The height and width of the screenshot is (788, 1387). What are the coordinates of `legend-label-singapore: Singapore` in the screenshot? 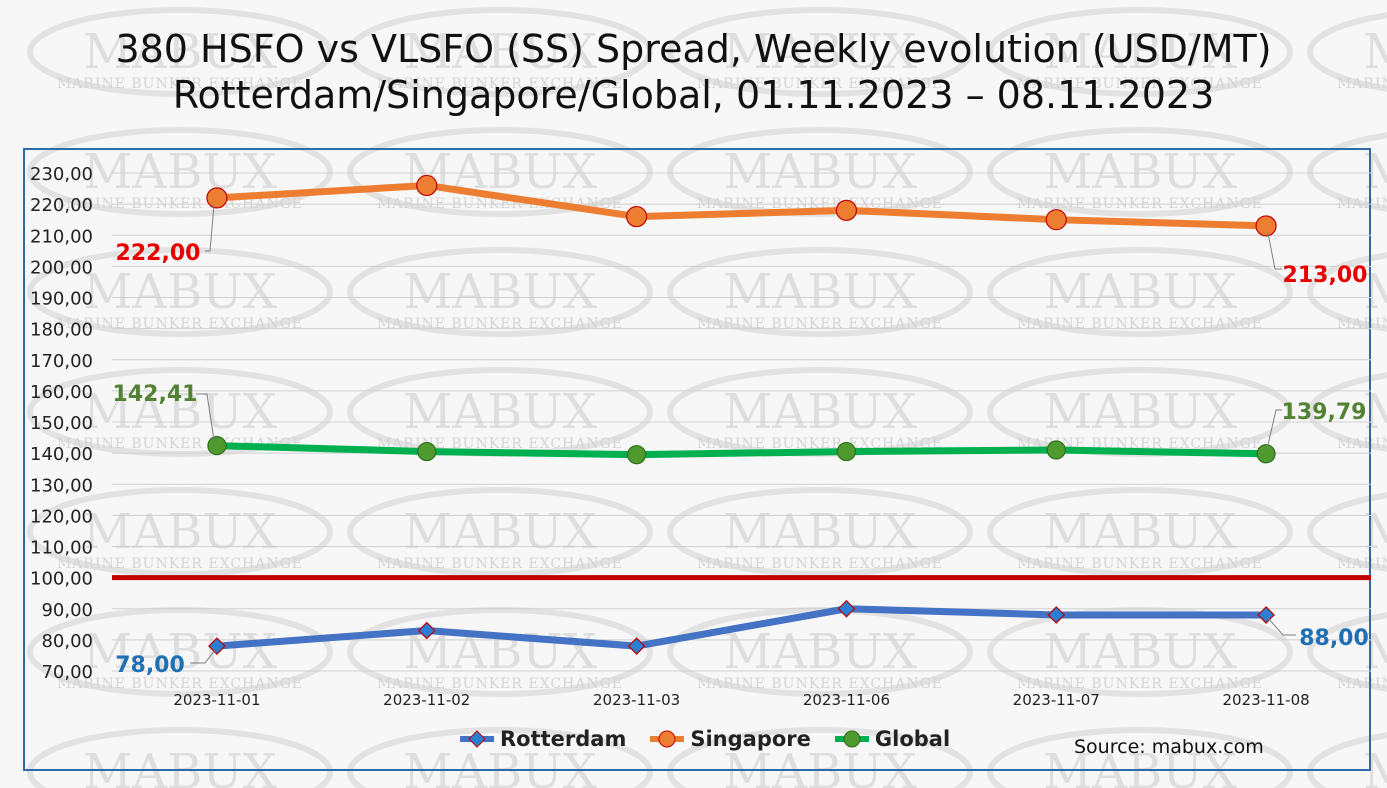 It's located at (750, 739).